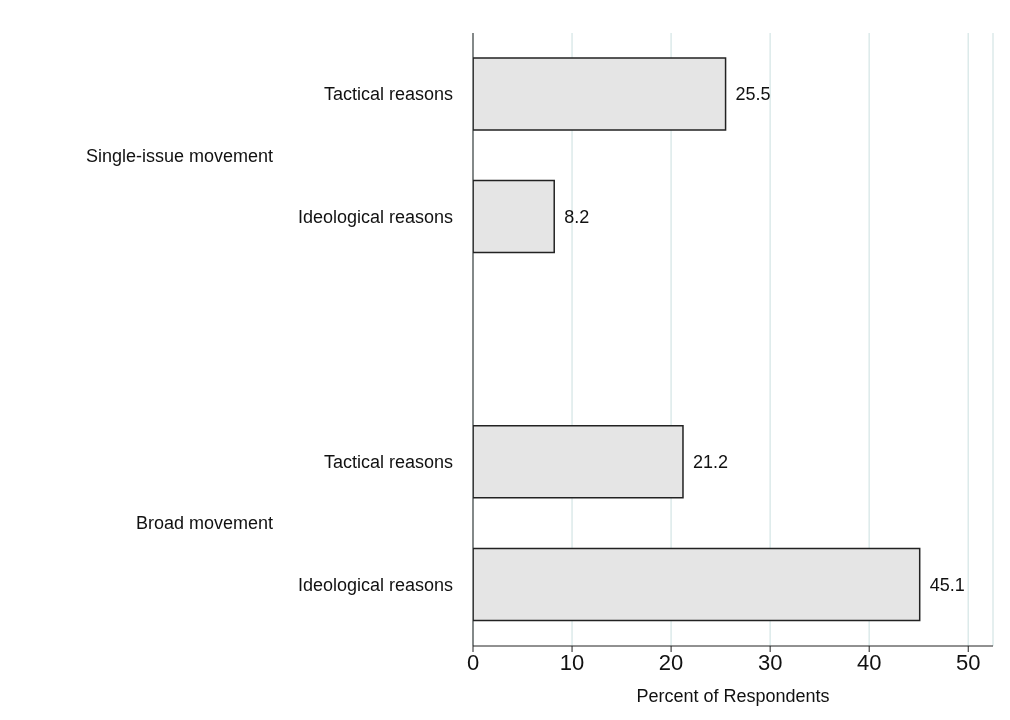  Describe the element at coordinates (577, 216) in the screenshot. I see `data-label: 8.2` at that location.